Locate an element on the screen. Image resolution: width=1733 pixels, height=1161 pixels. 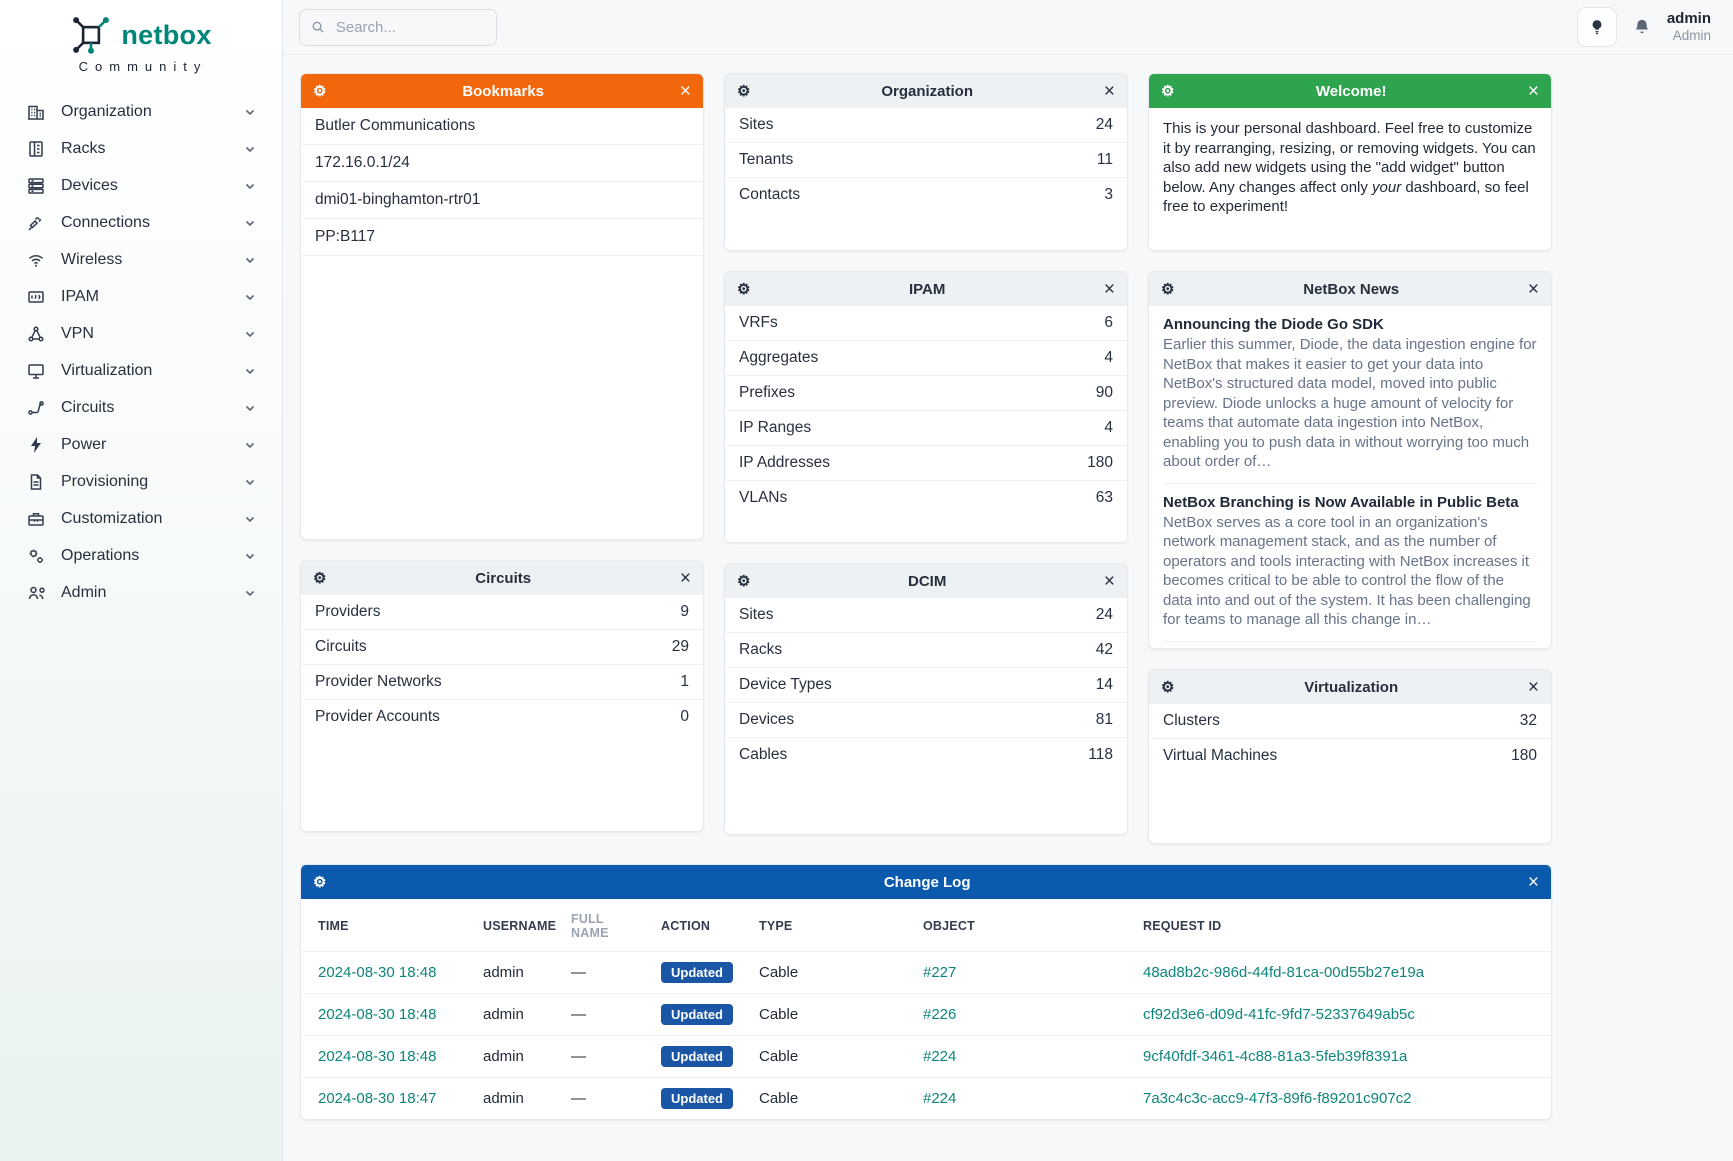
column-header-type: TYPE is located at coordinates (776, 926).